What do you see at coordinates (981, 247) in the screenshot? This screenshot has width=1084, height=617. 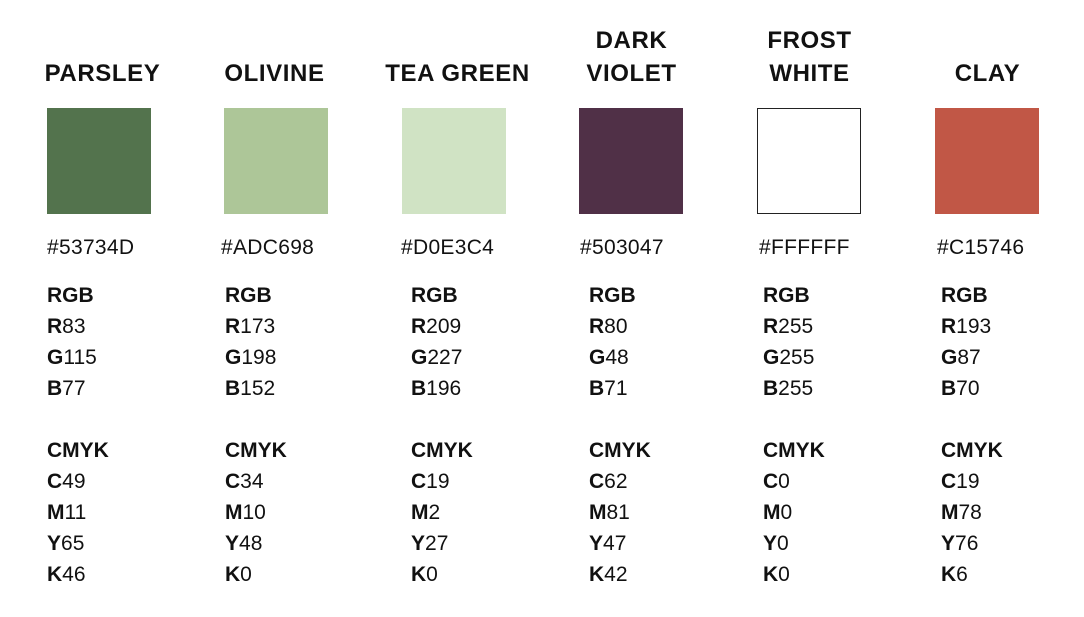 I see `hex-code: #C15746` at bounding box center [981, 247].